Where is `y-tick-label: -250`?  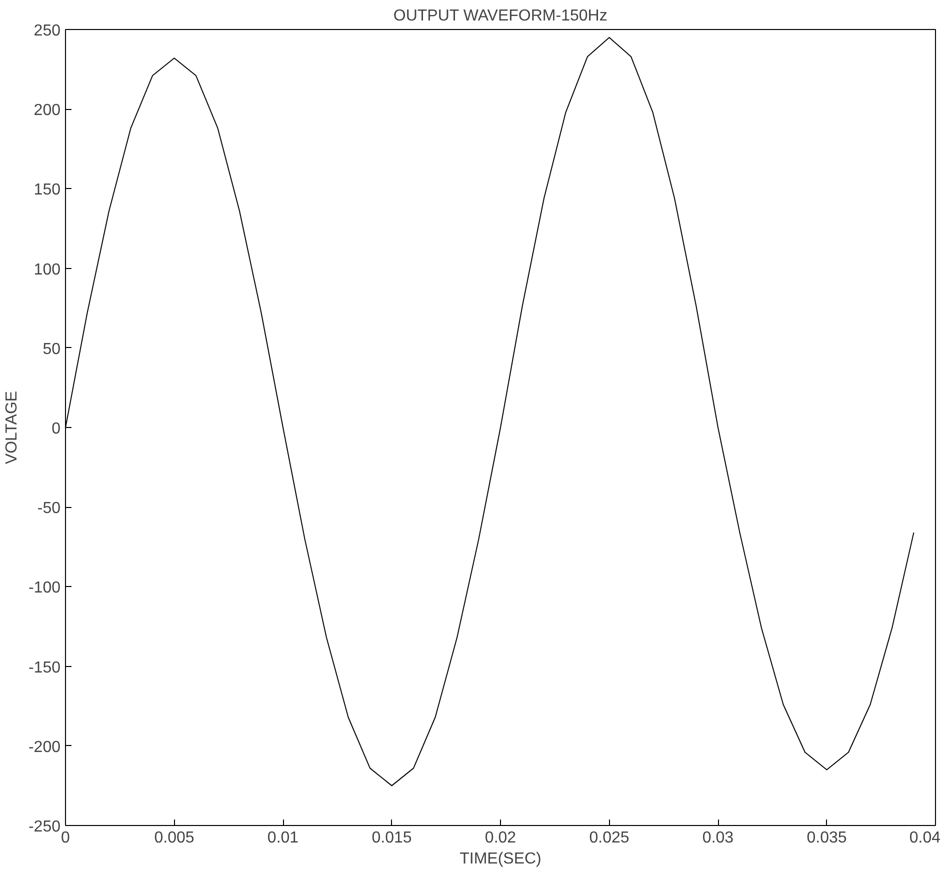
y-tick-label: -250 is located at coordinates (44, 827).